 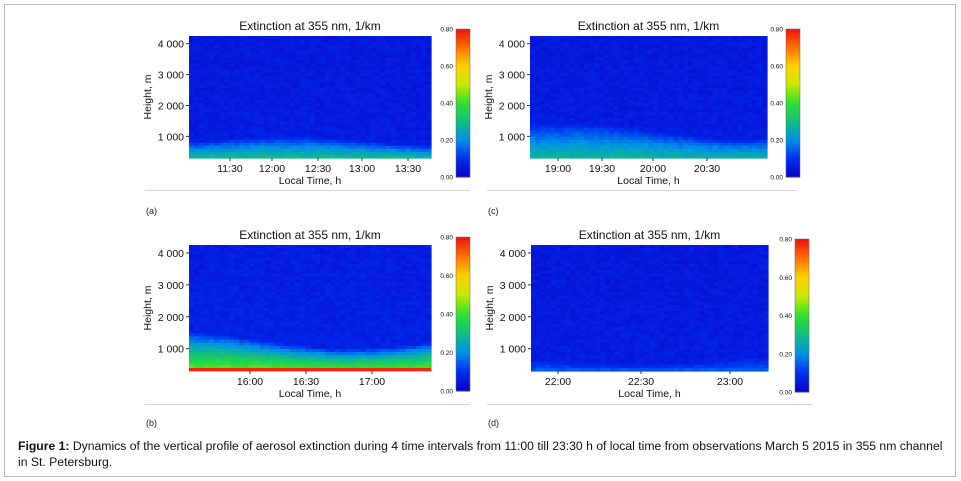 What do you see at coordinates (446, 67) in the screenshot?
I see `colorbar-tick-label: 0.60` at bounding box center [446, 67].